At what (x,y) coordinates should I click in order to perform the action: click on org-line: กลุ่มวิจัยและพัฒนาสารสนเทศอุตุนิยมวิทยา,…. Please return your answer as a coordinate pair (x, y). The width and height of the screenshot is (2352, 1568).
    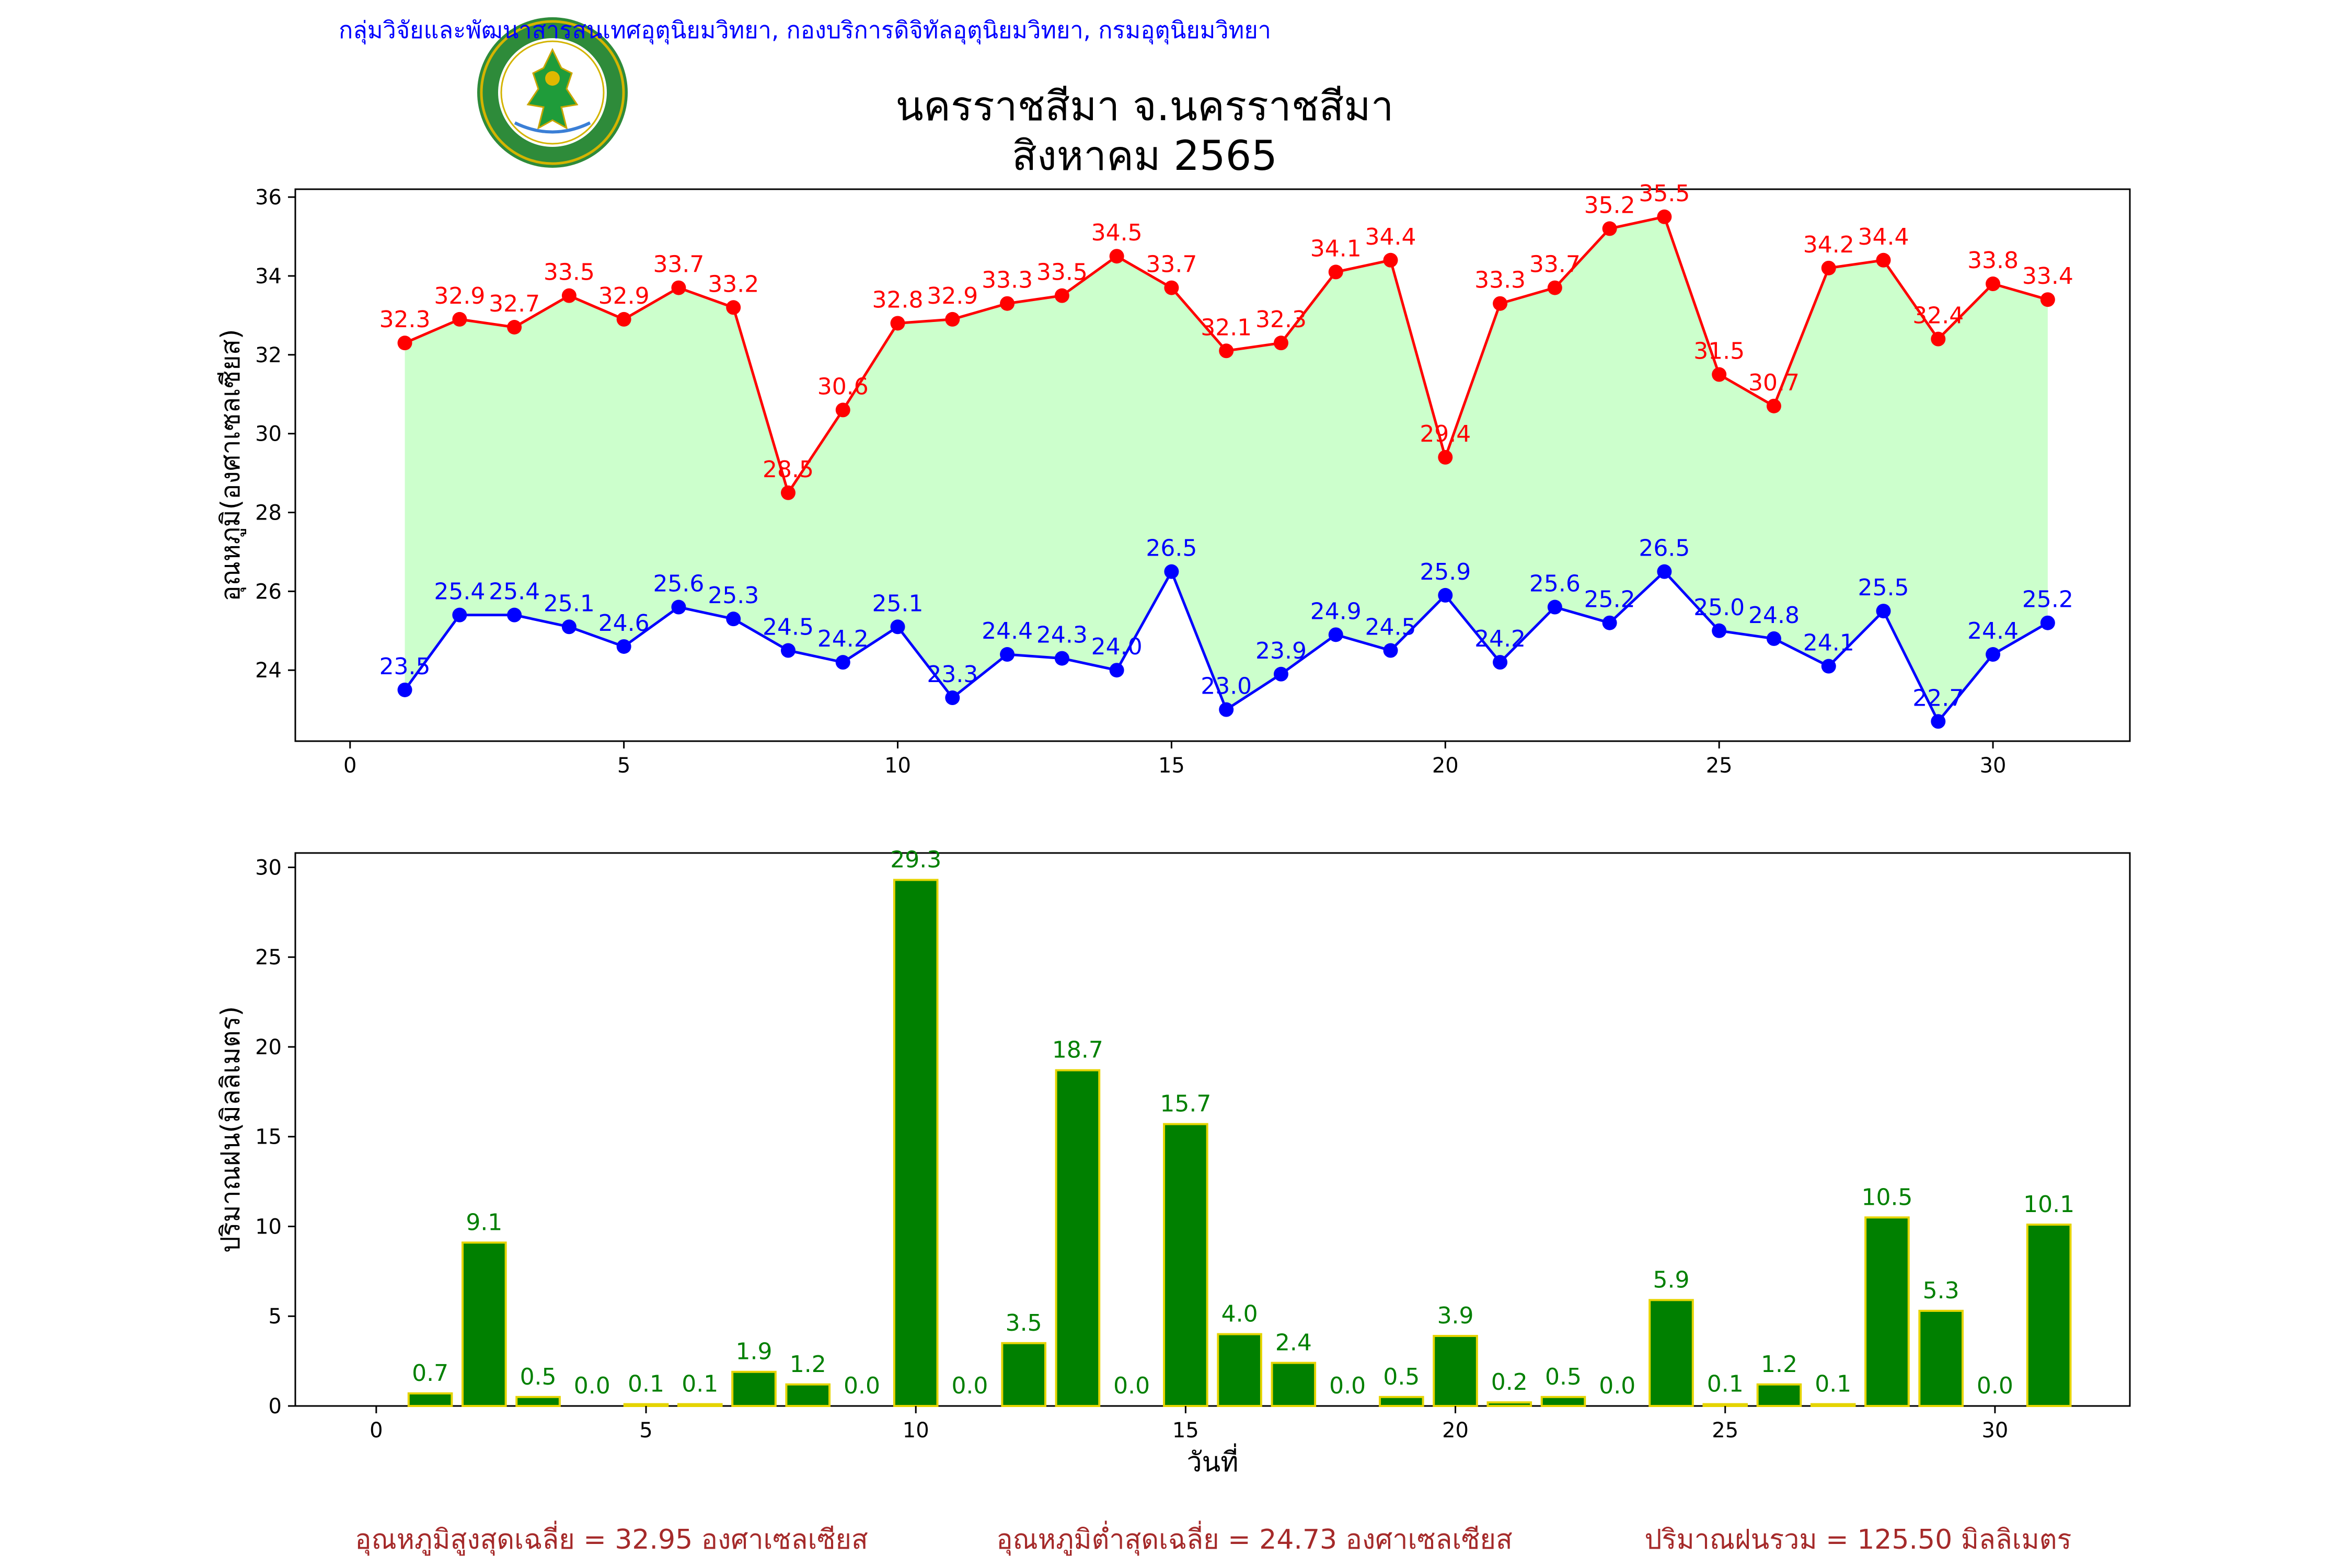
    Looking at the image, I should click on (805, 30).